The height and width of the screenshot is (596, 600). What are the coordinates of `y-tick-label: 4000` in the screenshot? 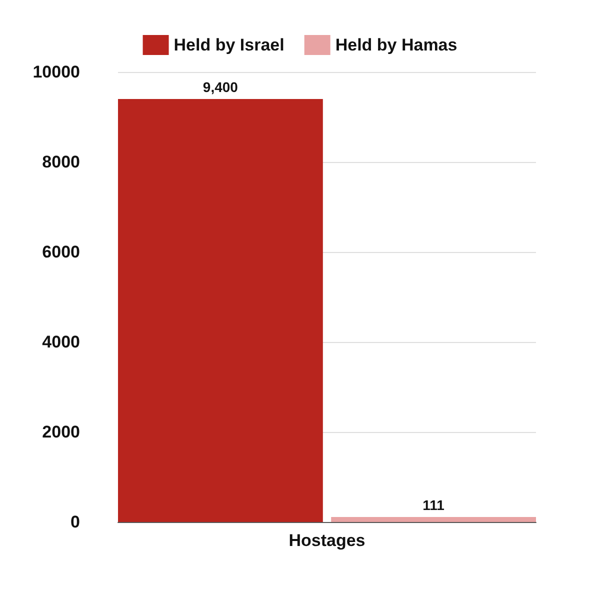 It's located at (61, 342).